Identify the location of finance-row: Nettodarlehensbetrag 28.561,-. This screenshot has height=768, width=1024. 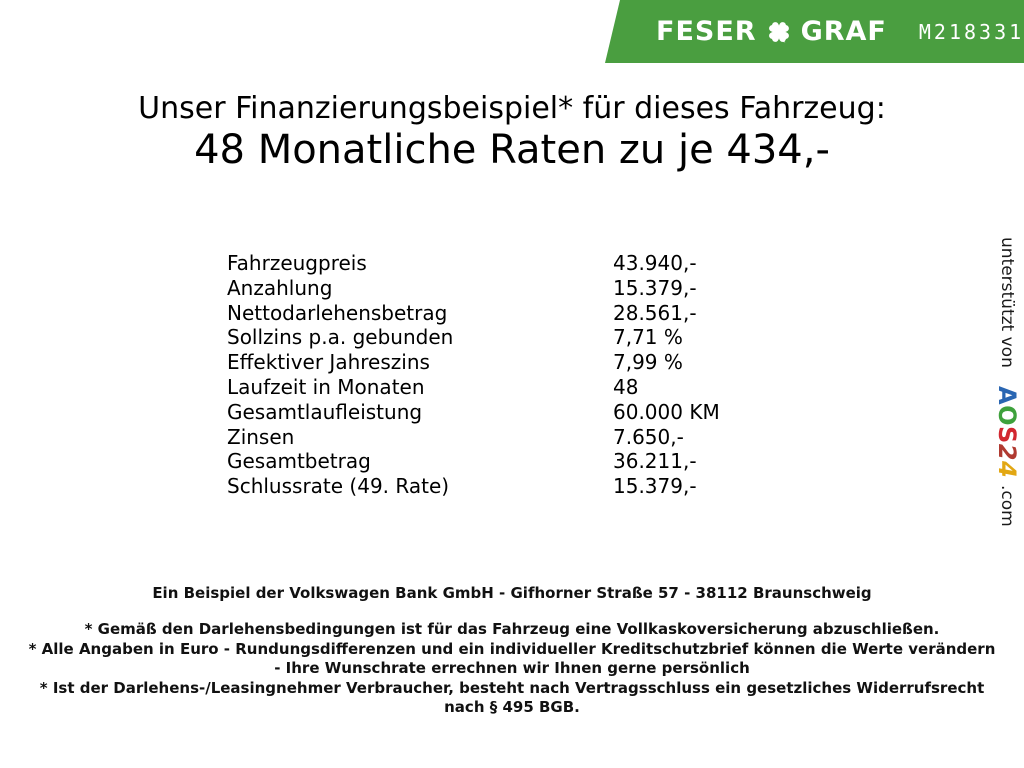
(473, 313).